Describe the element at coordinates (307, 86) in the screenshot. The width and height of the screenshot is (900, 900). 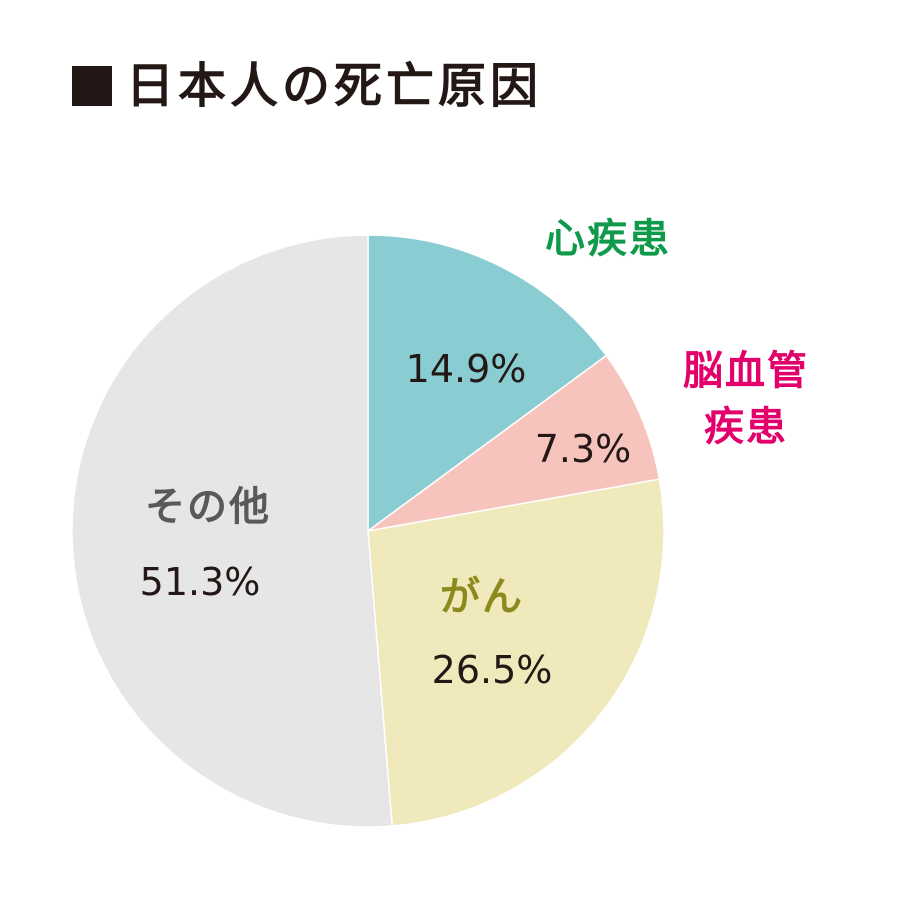
I see `chart-title: 日本人の死亡原因` at that location.